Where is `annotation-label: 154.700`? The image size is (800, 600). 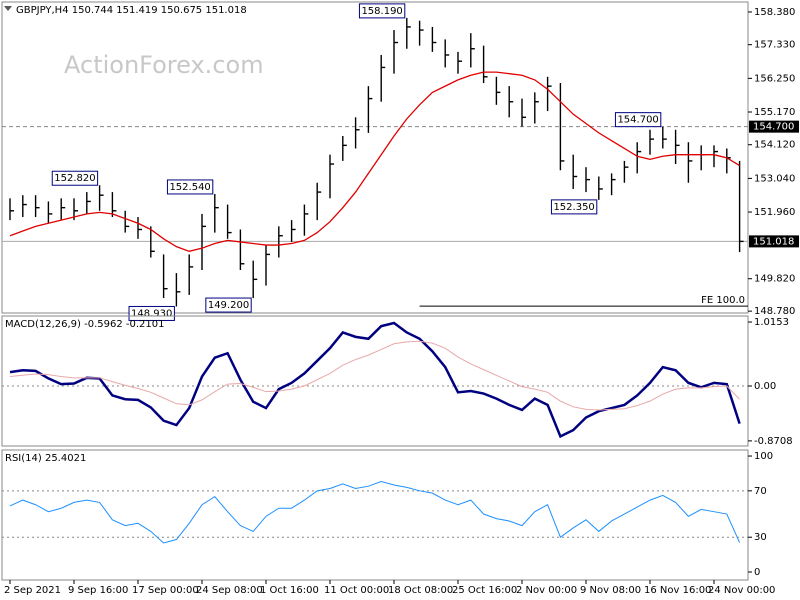
annotation-label: 154.700 is located at coordinates (637, 120).